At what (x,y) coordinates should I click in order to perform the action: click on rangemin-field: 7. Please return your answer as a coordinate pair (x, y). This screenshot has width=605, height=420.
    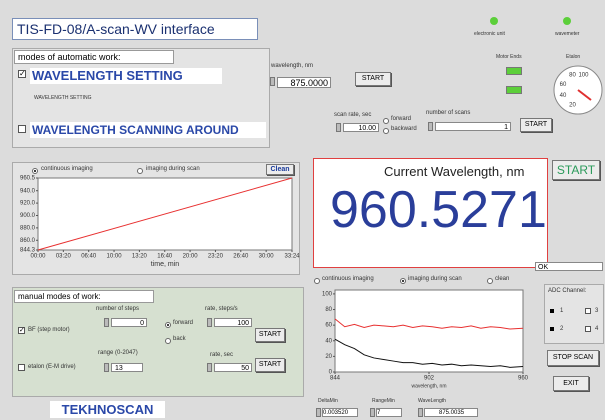
    Looking at the image, I should click on (389, 412).